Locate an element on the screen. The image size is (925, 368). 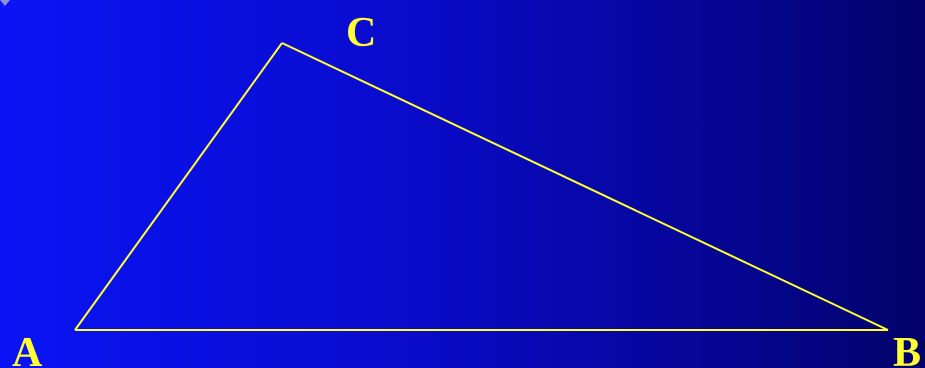
corner-arrow-icon is located at coordinates (5, 3).